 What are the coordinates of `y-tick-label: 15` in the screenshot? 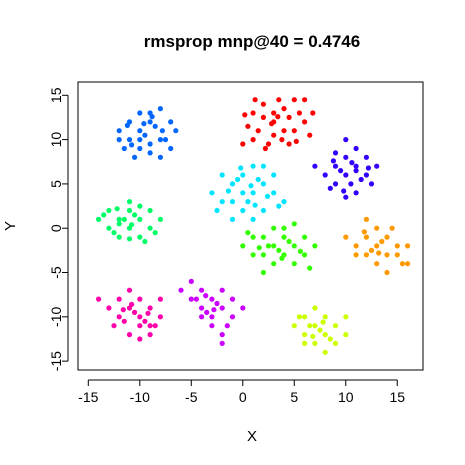 It's located at (56, 95).